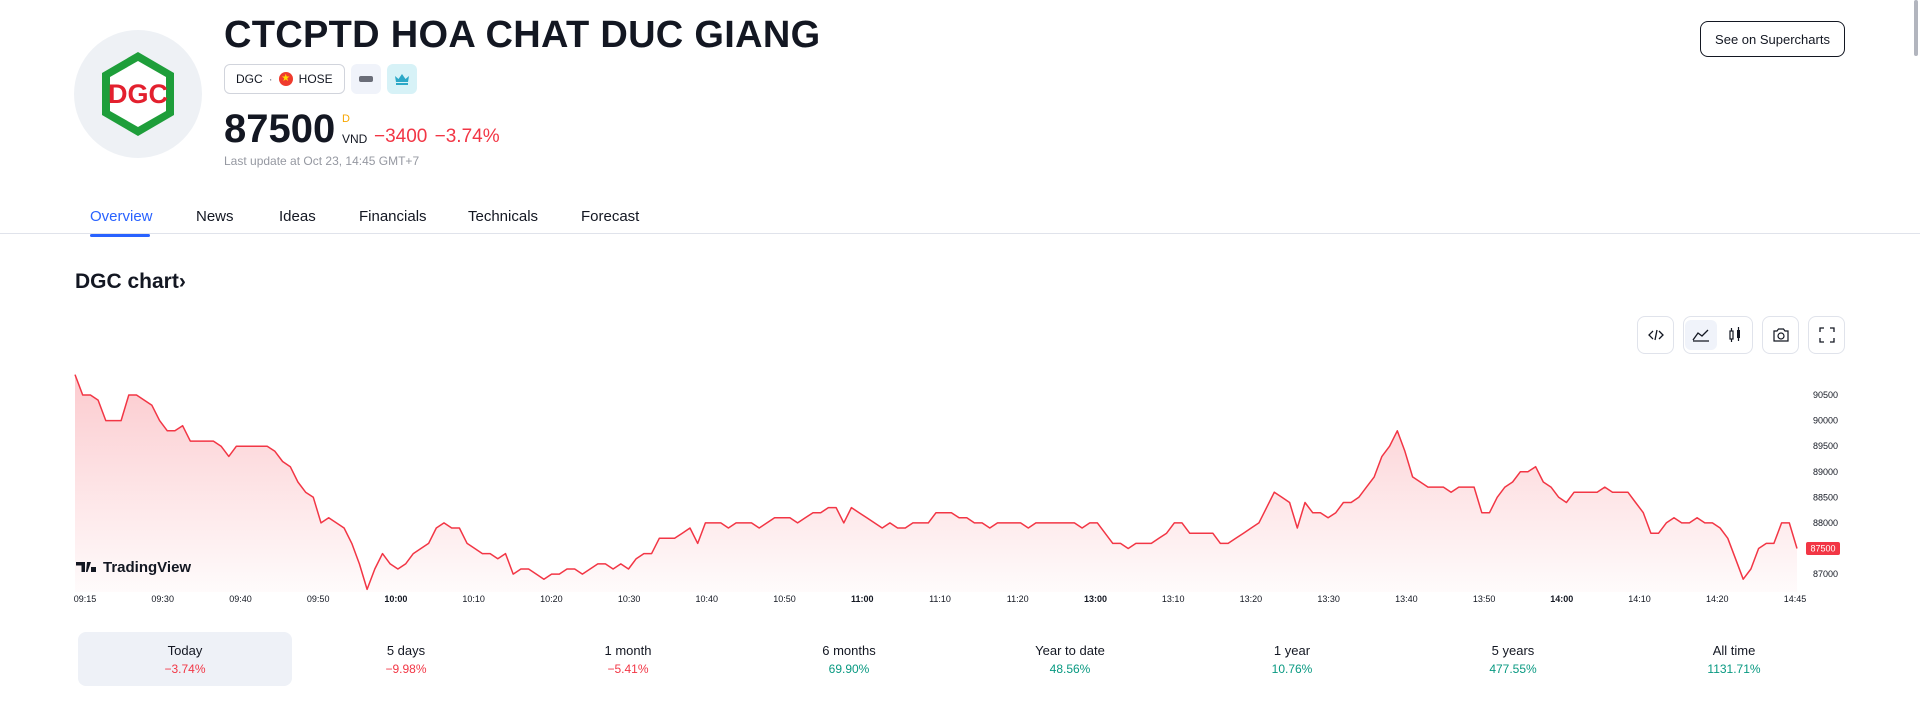  Describe the element at coordinates (86, 567) in the screenshot. I see `tradingview-logo-icon` at that location.